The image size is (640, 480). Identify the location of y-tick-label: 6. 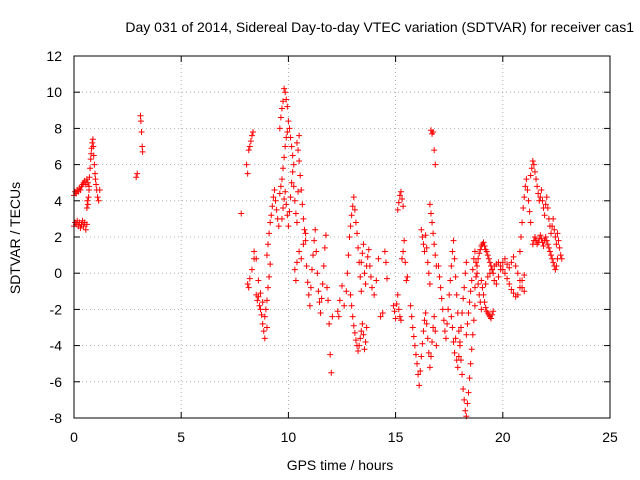
(58, 165).